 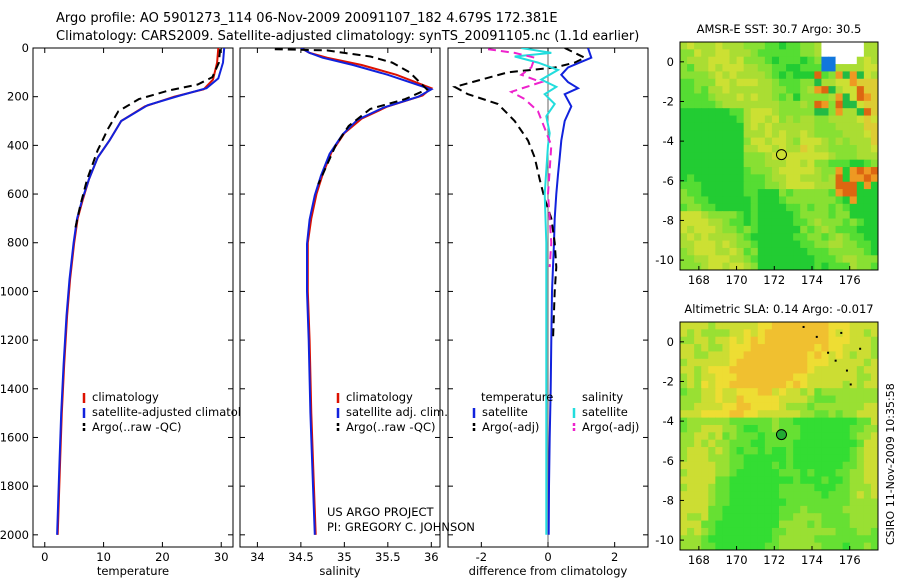 I want to click on difference-xtick-label: 2, so click(x=614, y=557).